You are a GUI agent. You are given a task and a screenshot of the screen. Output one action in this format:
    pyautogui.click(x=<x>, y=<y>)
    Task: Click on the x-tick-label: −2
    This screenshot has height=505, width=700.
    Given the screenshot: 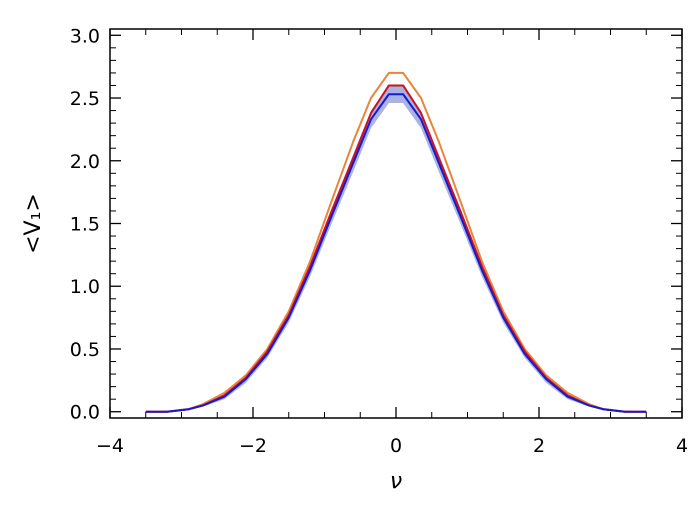 What is the action you would take?
    pyautogui.click(x=253, y=446)
    